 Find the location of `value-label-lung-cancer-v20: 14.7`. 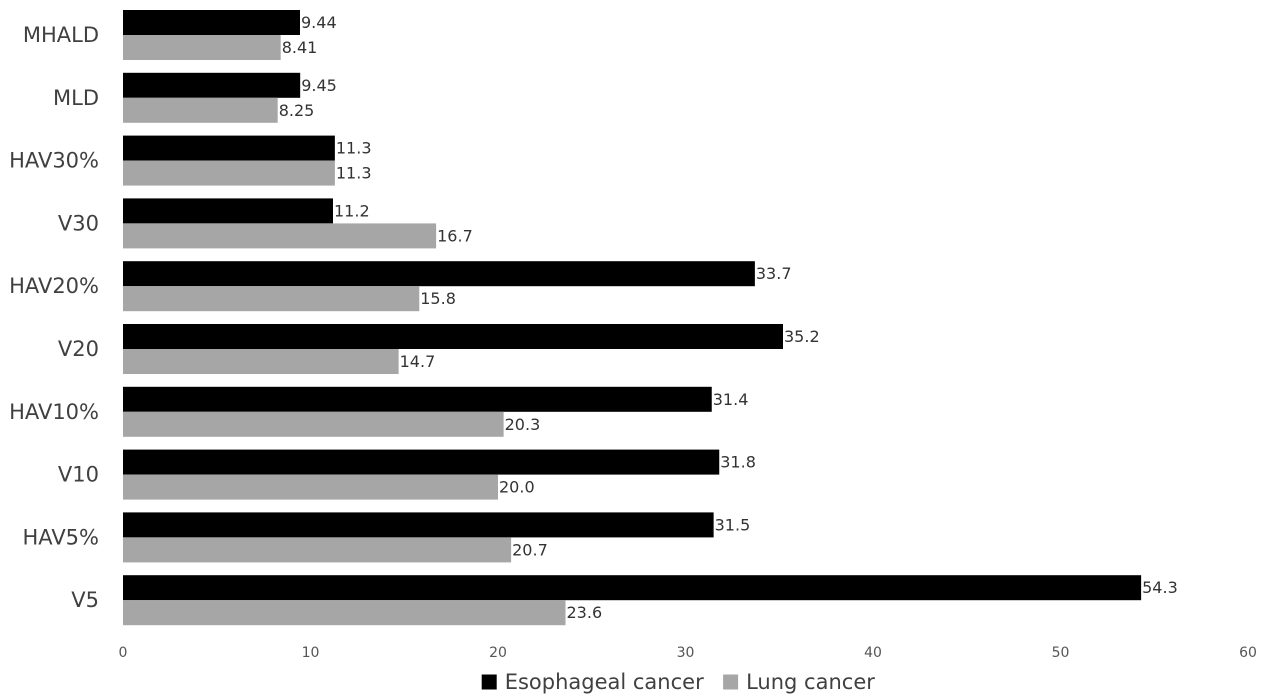

value-label-lung-cancer-v20: 14.7 is located at coordinates (418, 361).